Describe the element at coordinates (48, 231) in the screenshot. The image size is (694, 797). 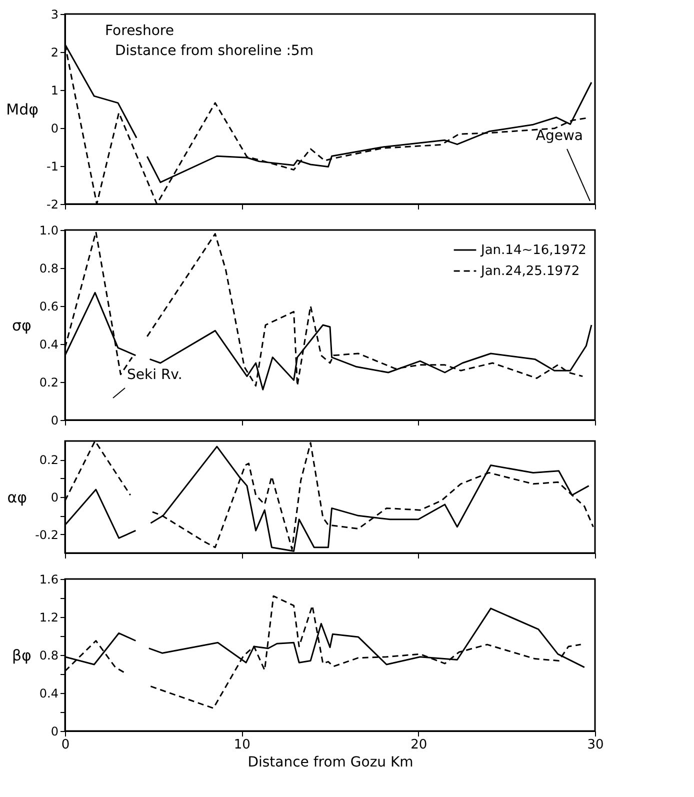
I see `y-tick-label: 1.0` at that location.